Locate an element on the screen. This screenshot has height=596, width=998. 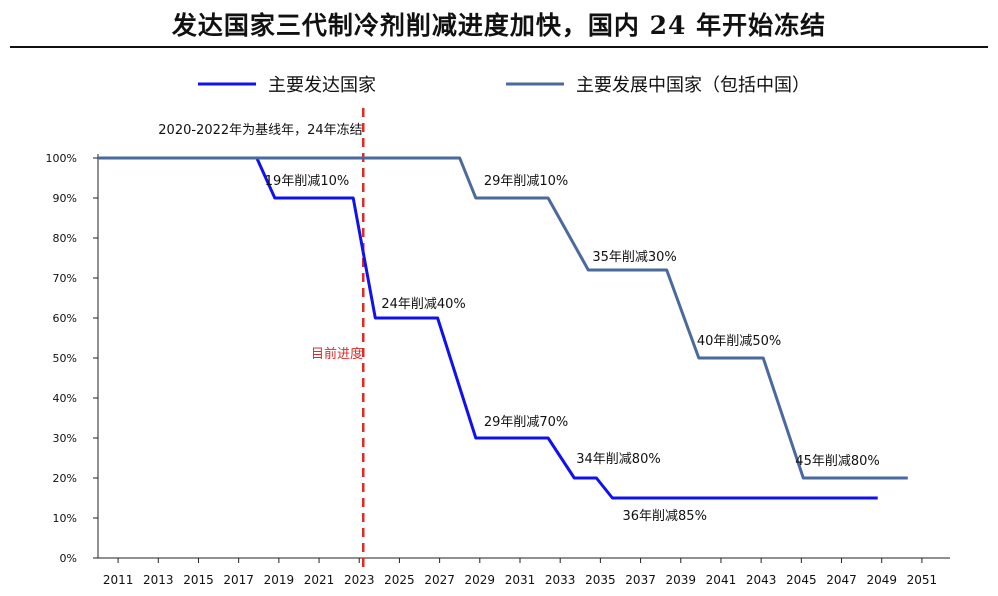
x-tick-label: 2035 is located at coordinates (600, 580).